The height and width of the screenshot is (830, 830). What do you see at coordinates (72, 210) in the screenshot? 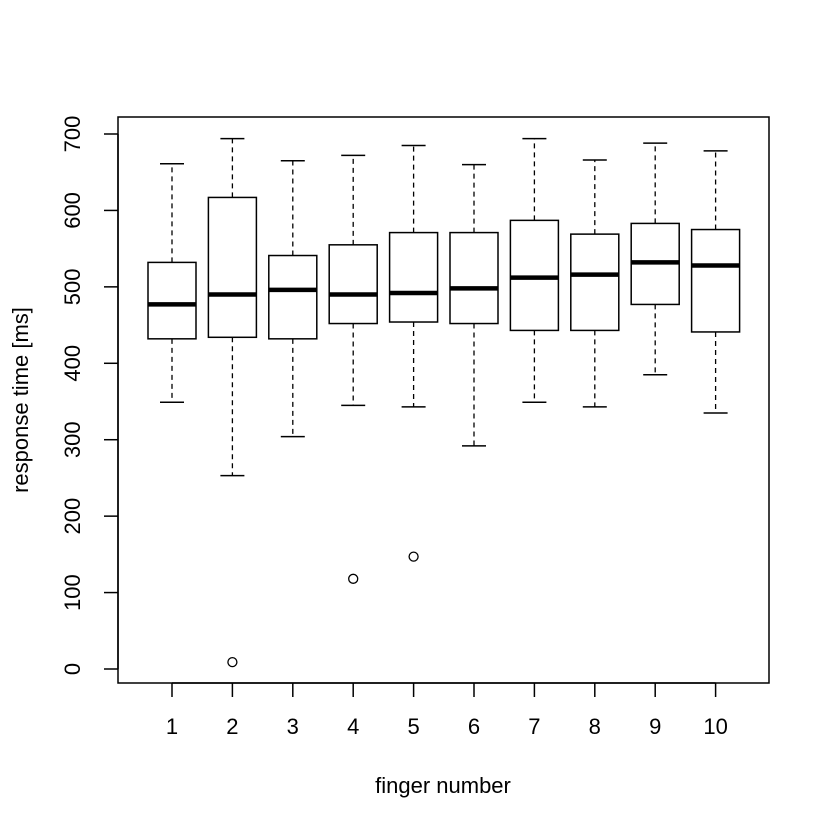
I see `y-tick-label: 600` at bounding box center [72, 210].